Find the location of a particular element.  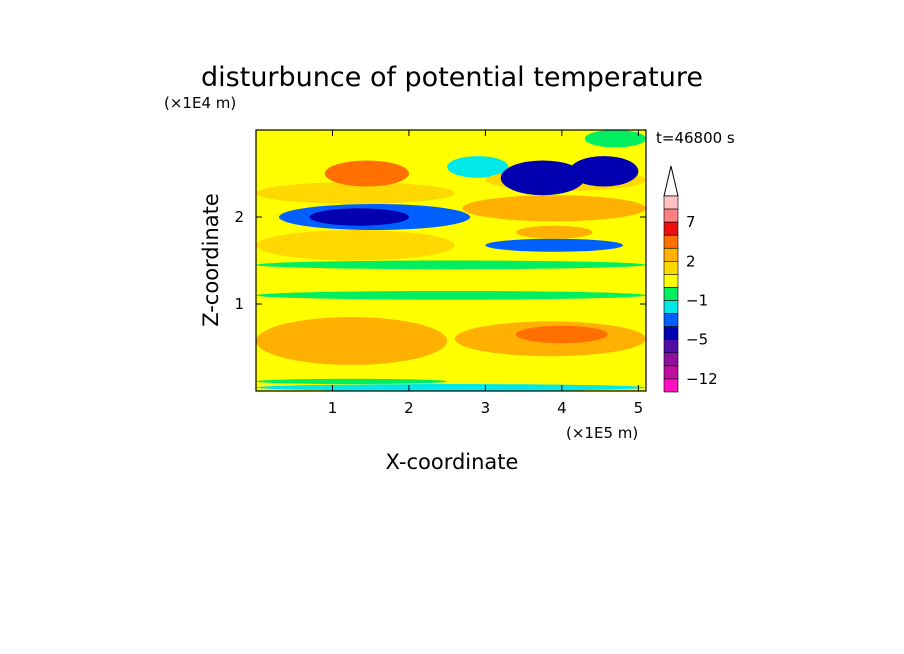

colorbar-tick-label: −5 is located at coordinates (697, 340).